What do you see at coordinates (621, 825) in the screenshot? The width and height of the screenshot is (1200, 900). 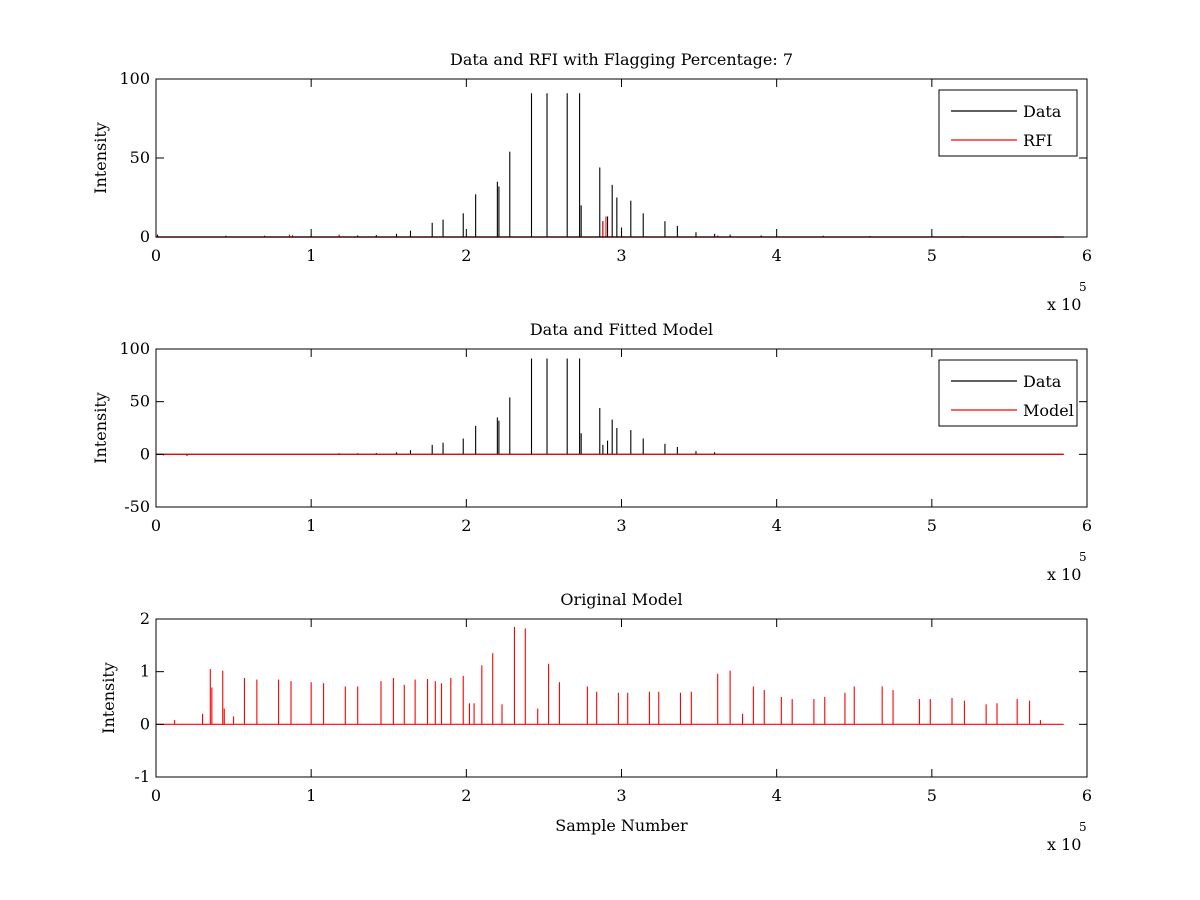 I see `x-axis-label: Sample Number` at bounding box center [621, 825].